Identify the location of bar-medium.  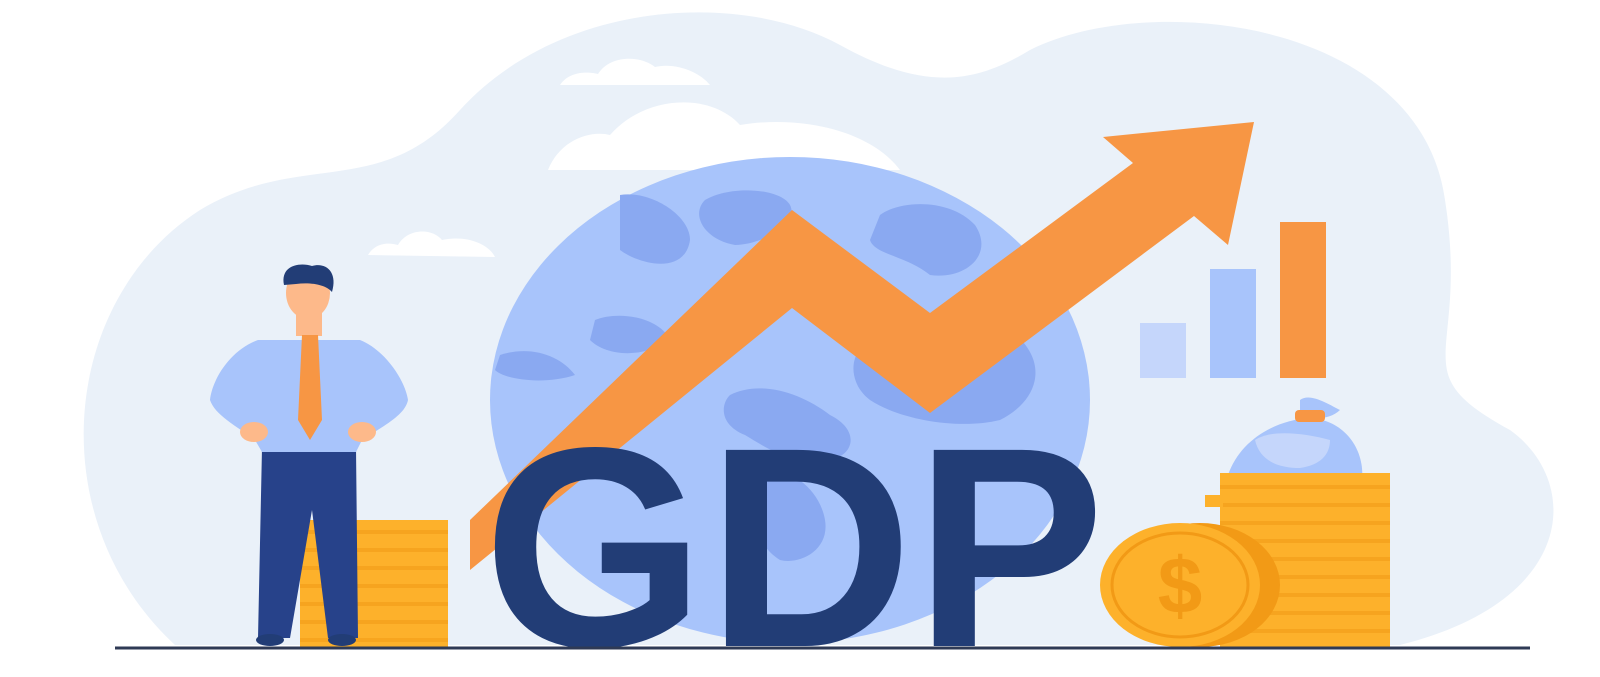
(1233, 323).